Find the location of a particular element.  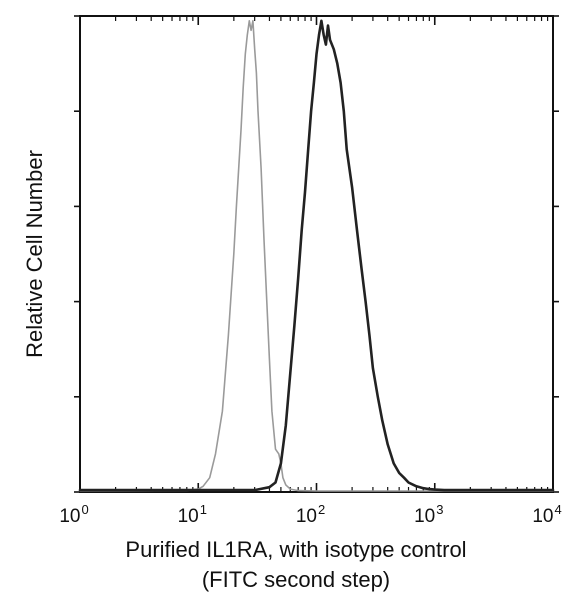

x-axis-label-line2: (FITC second step) is located at coordinates (296, 579).